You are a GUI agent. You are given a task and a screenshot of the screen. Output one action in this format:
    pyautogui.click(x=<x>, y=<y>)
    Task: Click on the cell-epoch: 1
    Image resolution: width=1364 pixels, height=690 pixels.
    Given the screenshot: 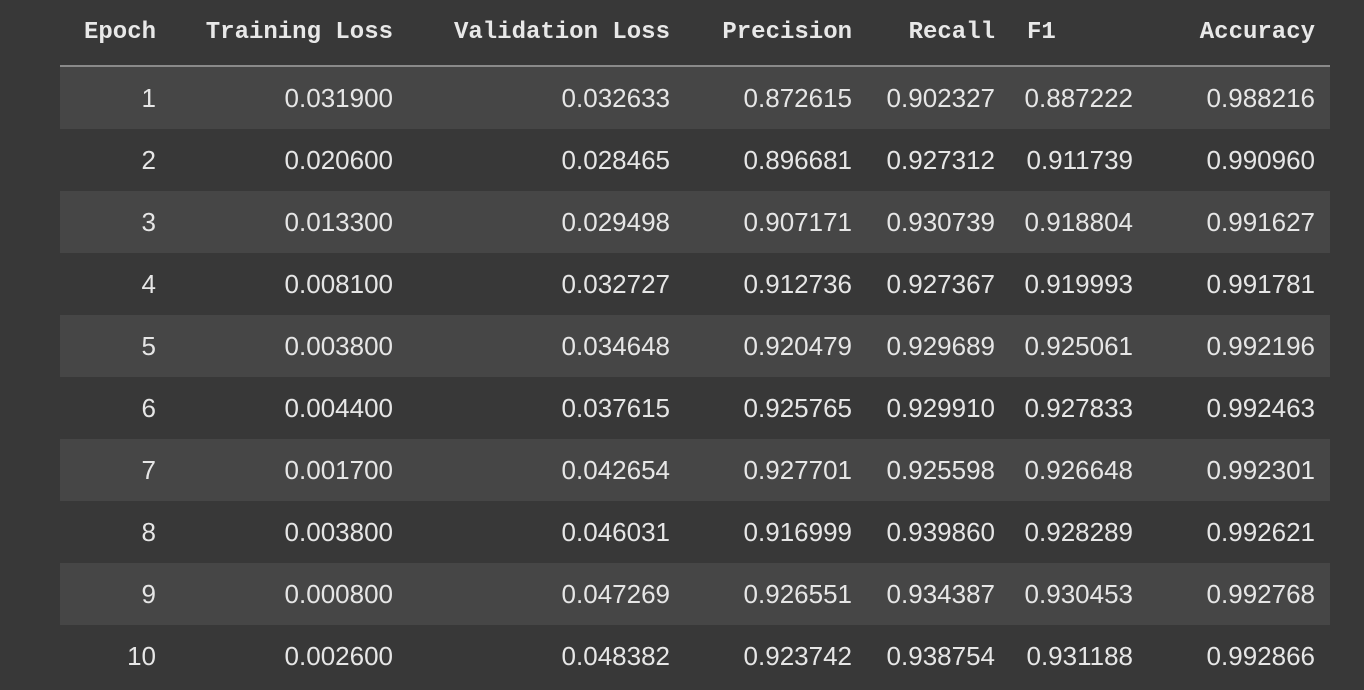 What is the action you would take?
    pyautogui.click(x=148, y=97)
    